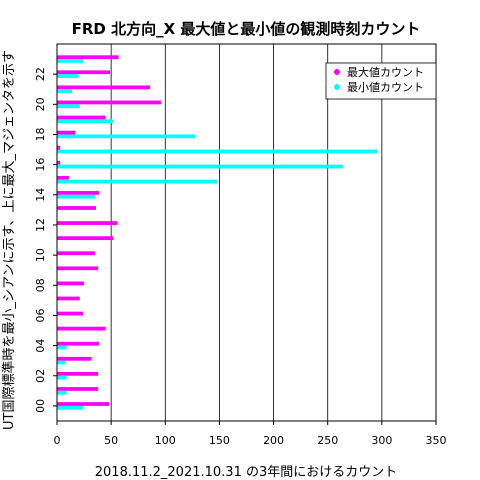  What do you see at coordinates (250, 434) in the screenshot?
I see `x-axis: 0 50 100 150 200 250 300 350` at bounding box center [250, 434].